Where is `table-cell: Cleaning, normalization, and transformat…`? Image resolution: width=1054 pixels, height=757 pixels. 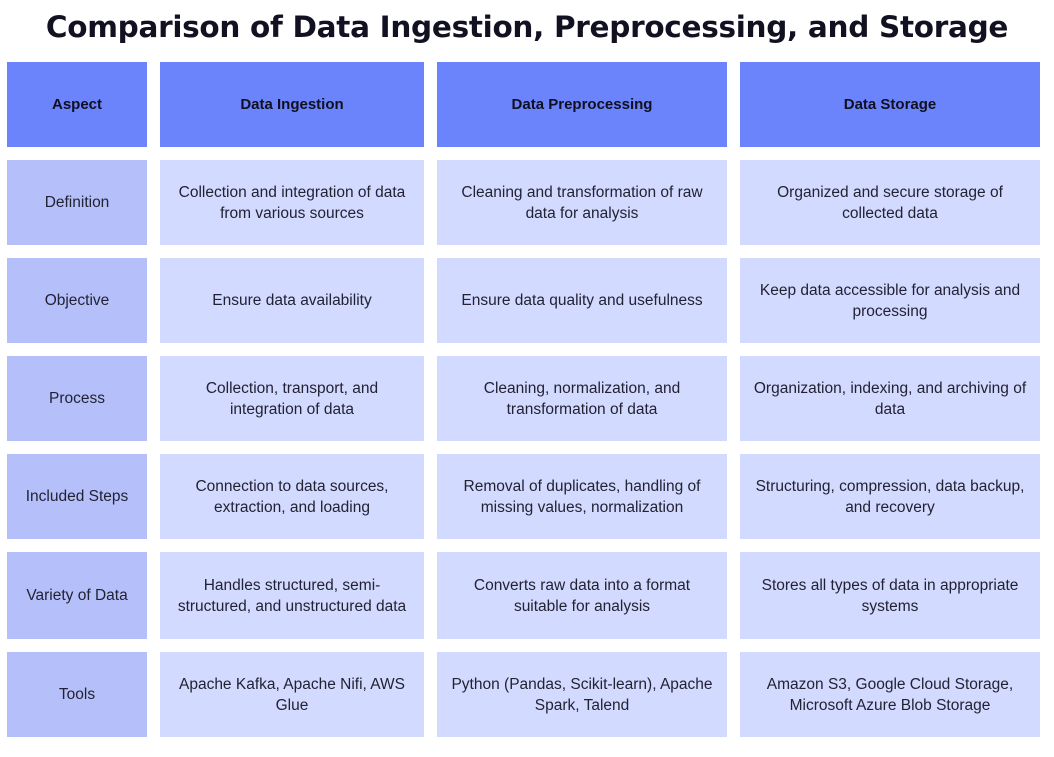 table-cell: Cleaning, normalization, and transformat… is located at coordinates (582, 398).